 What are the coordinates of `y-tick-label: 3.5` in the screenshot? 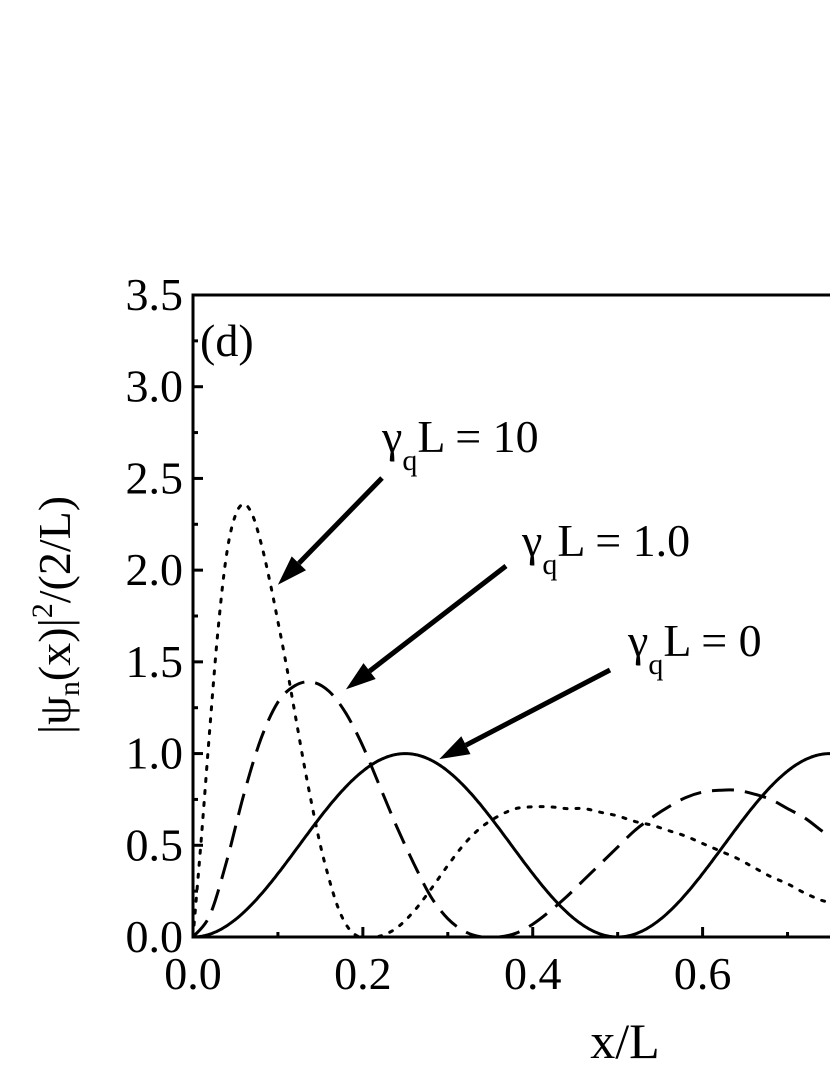 It's located at (155, 294).